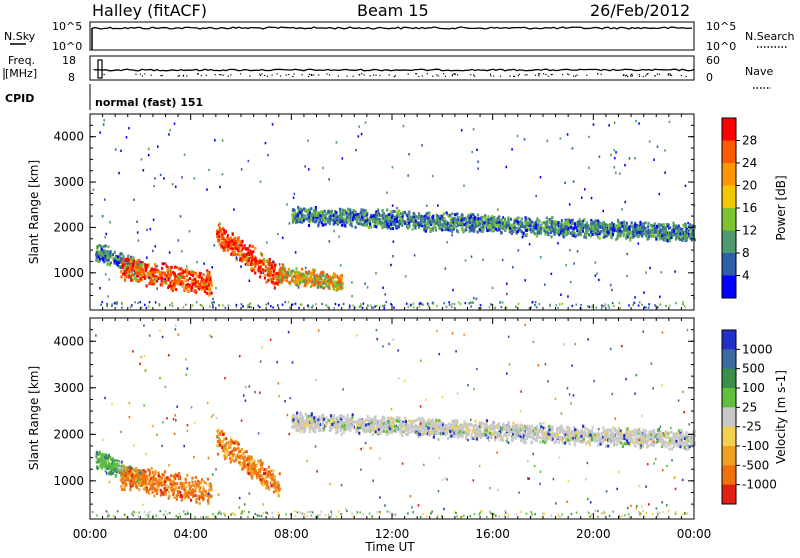 This screenshot has height=558, width=800. What do you see at coordinates (746, 253) in the screenshot?
I see `colorbar-tick-label: 8` at bounding box center [746, 253].